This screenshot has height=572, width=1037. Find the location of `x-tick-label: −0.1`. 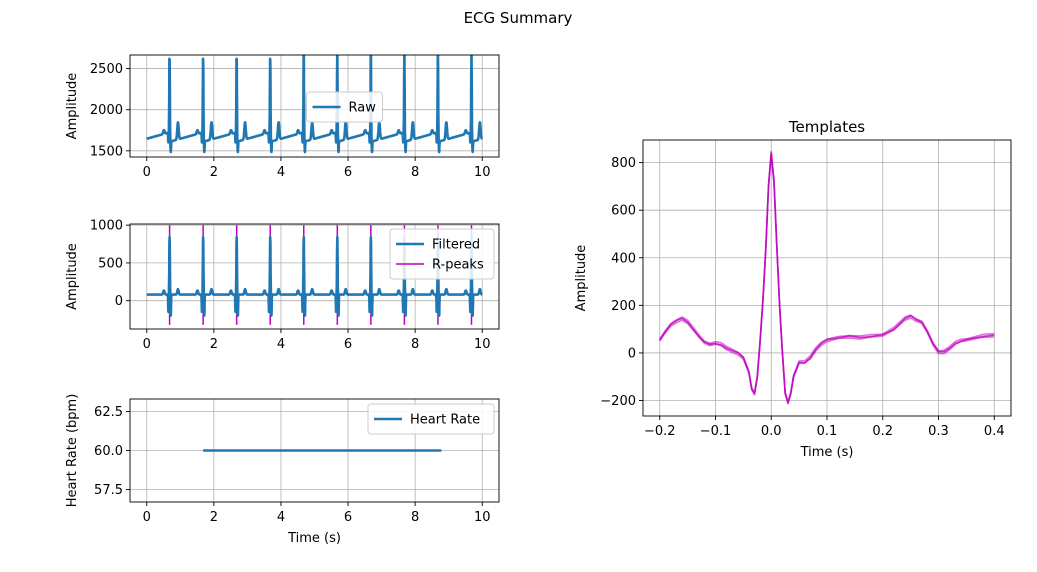

x-tick-label: −0.1 is located at coordinates (716, 431).